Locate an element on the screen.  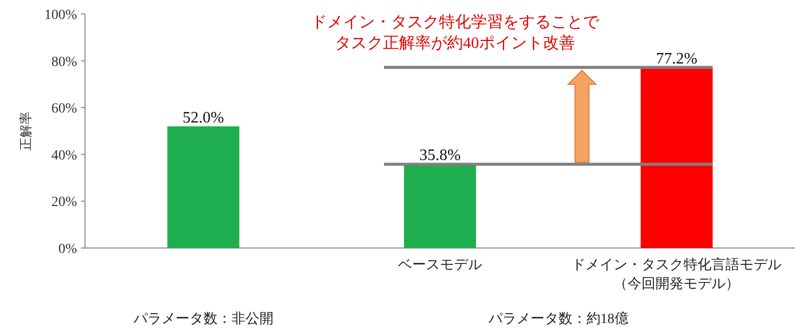
y-tick-label: 100% is located at coordinates (61, 15).